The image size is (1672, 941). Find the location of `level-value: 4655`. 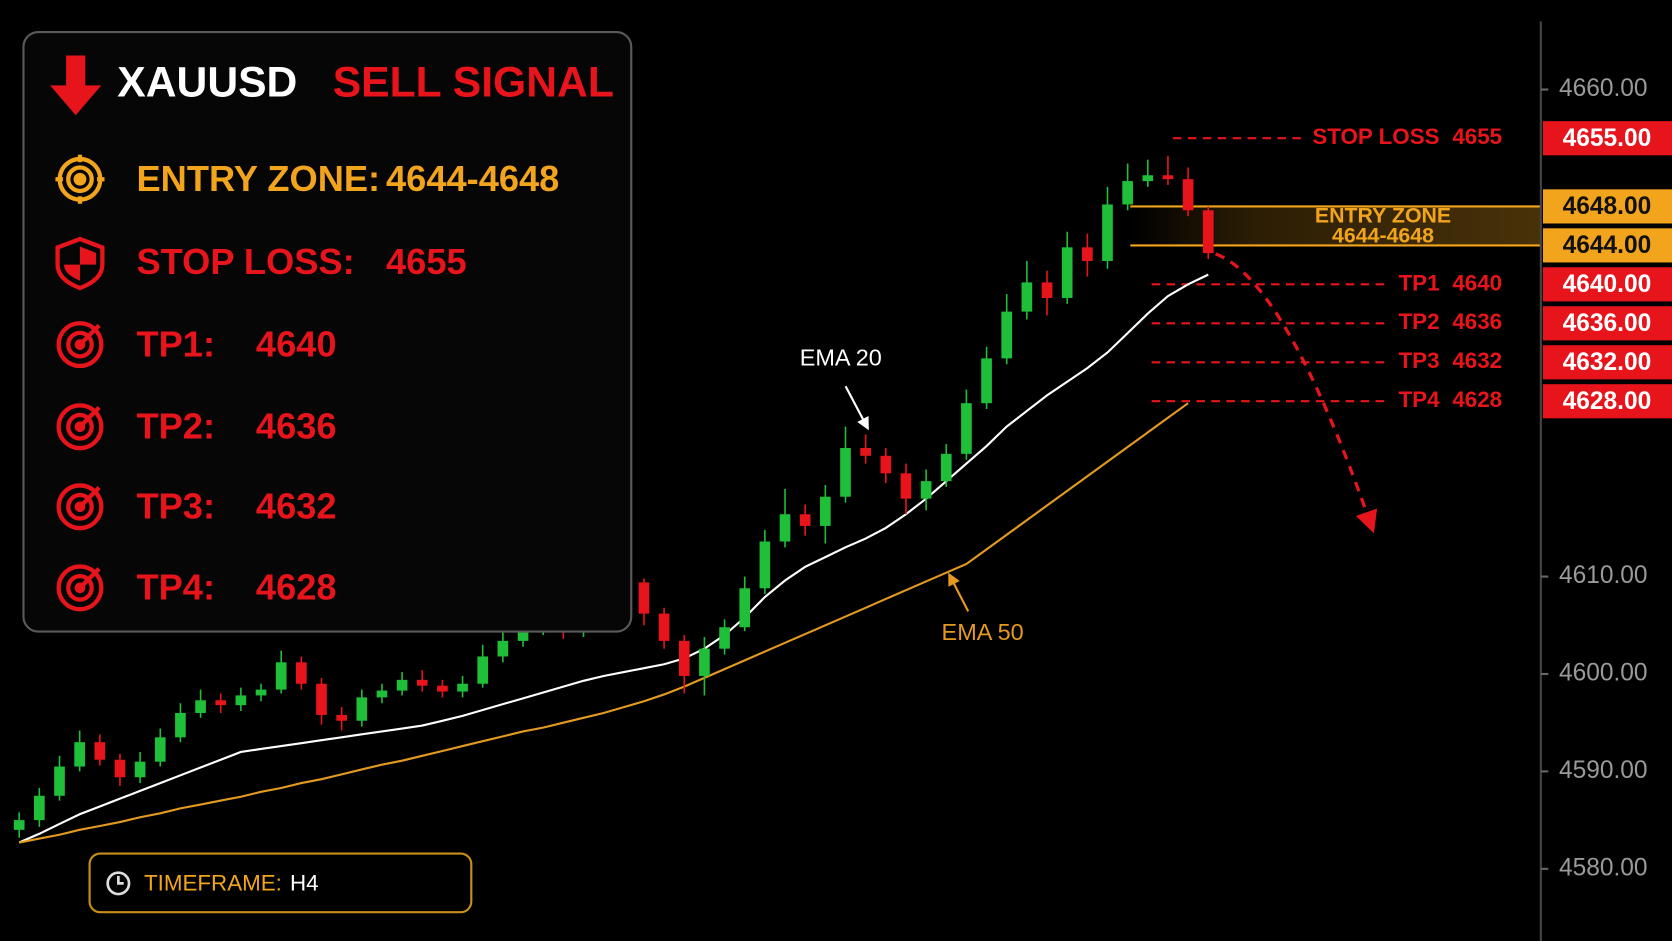

level-value: 4655 is located at coordinates (1477, 136).